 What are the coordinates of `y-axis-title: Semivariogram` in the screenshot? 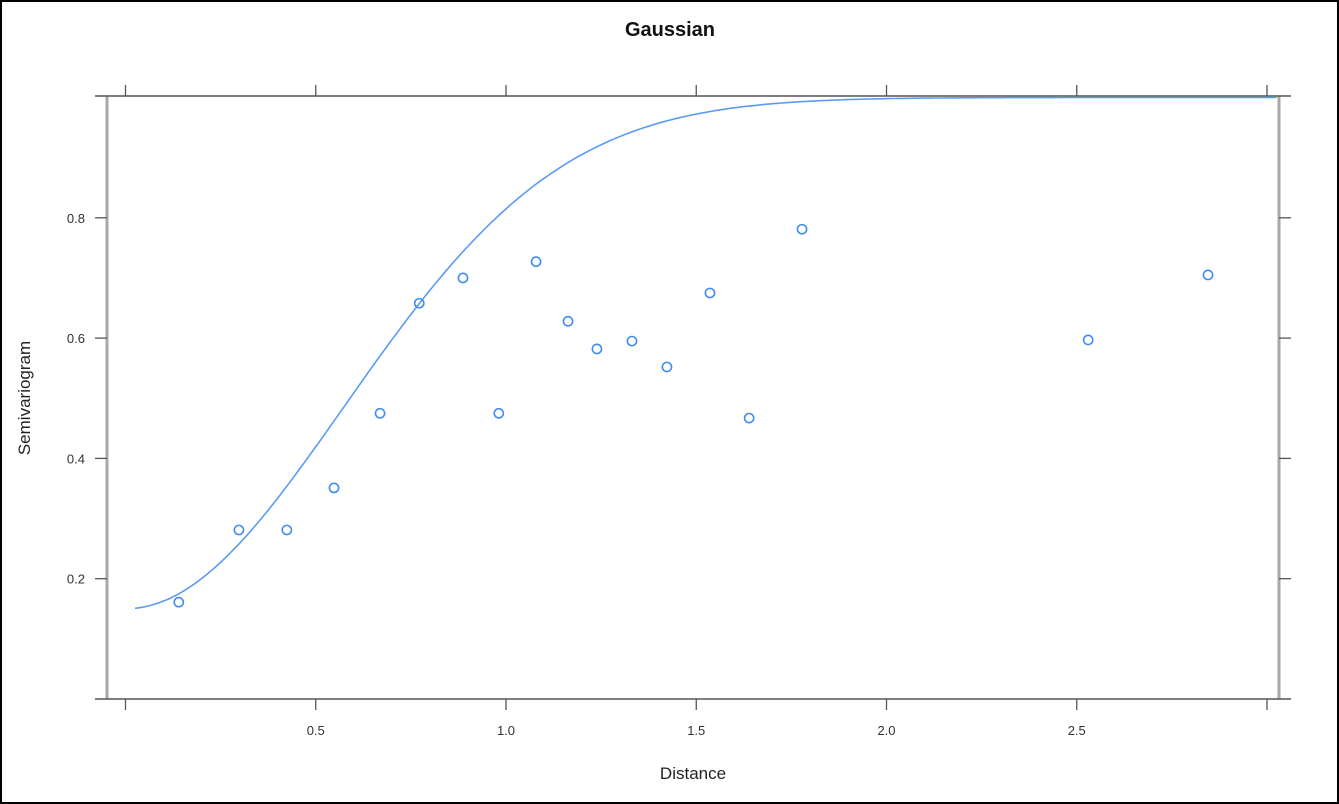 It's located at (24, 398).